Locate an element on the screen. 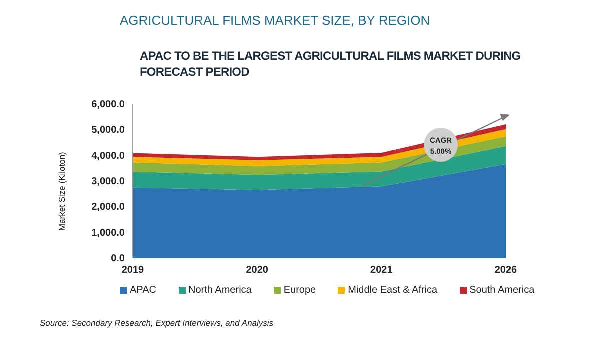 This screenshot has height=337, width=600. legend-label: Europe is located at coordinates (300, 290).